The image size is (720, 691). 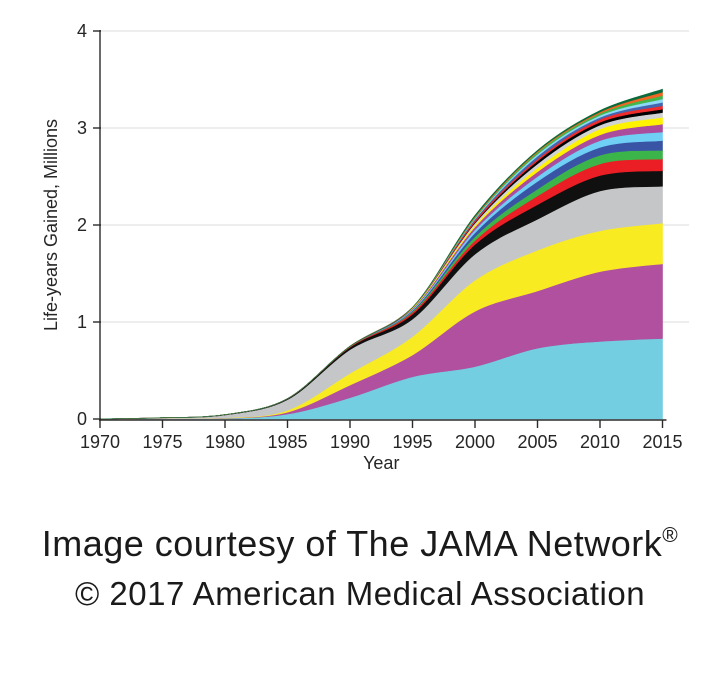 I want to click on x-tick-label-2005: 2005, so click(x=537, y=442).